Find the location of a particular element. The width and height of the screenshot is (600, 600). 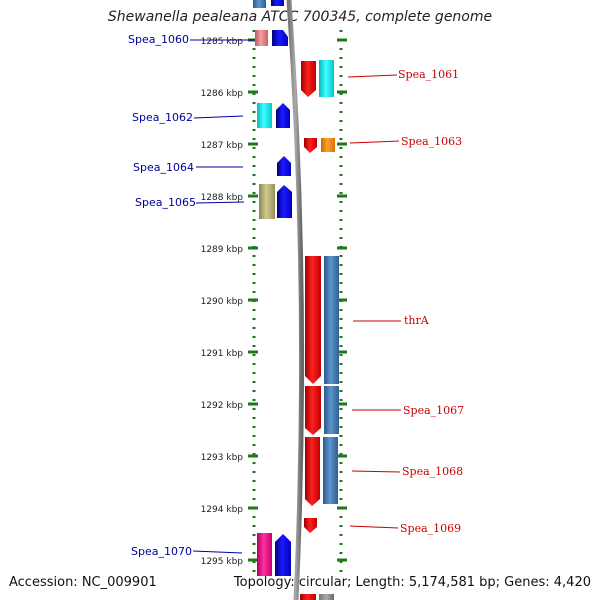

gene-thra is located at coordinates (313, 320).